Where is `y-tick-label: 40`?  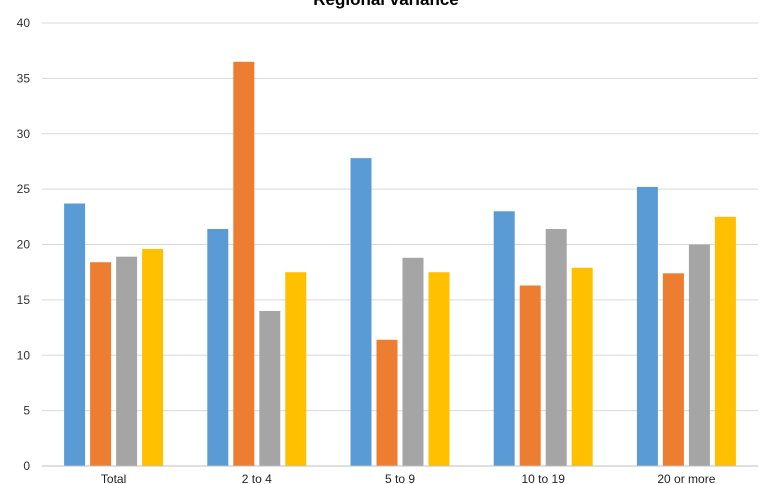 y-tick-label: 40 is located at coordinates (24, 23).